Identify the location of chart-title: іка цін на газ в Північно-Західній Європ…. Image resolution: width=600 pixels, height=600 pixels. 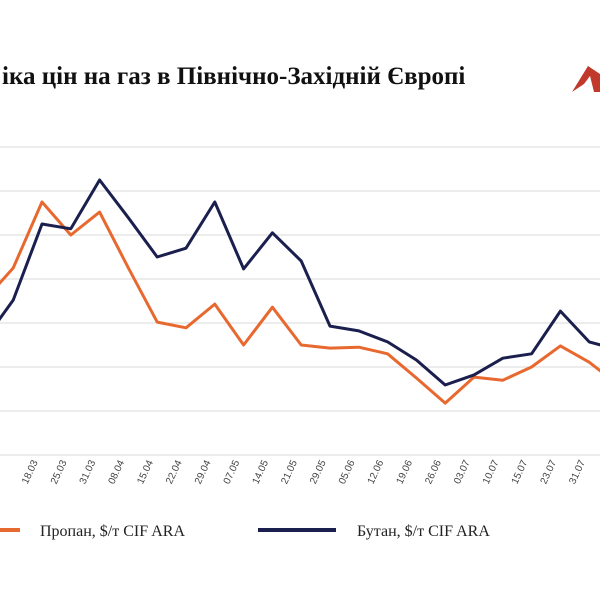
(233, 76).